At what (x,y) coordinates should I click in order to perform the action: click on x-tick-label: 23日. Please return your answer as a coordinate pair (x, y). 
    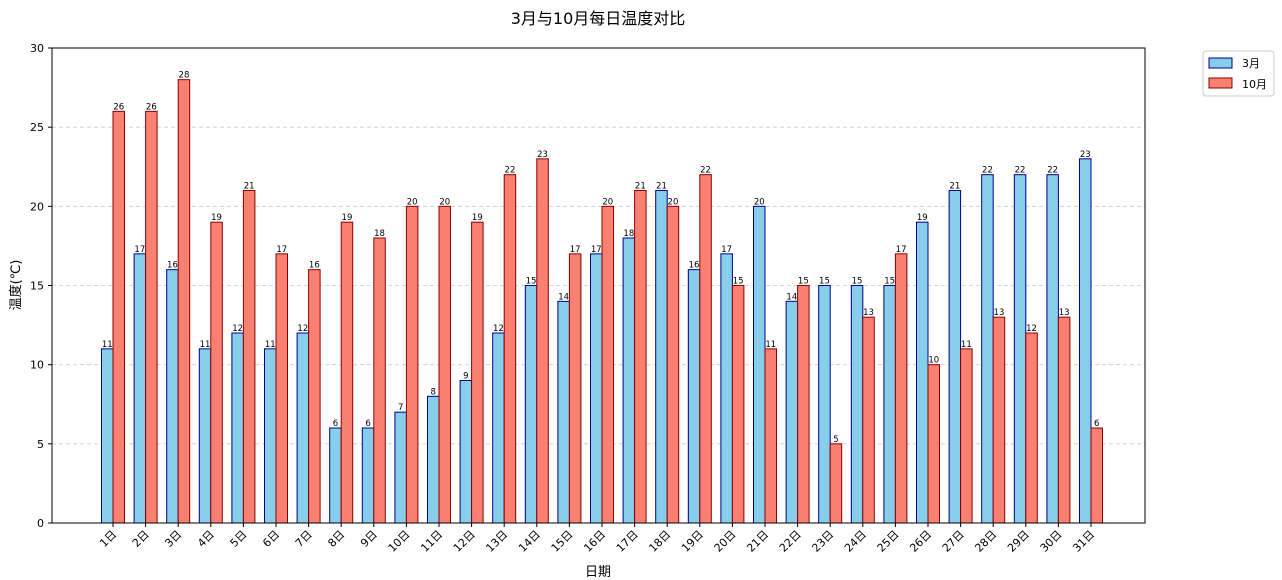
    Looking at the image, I should click on (822, 541).